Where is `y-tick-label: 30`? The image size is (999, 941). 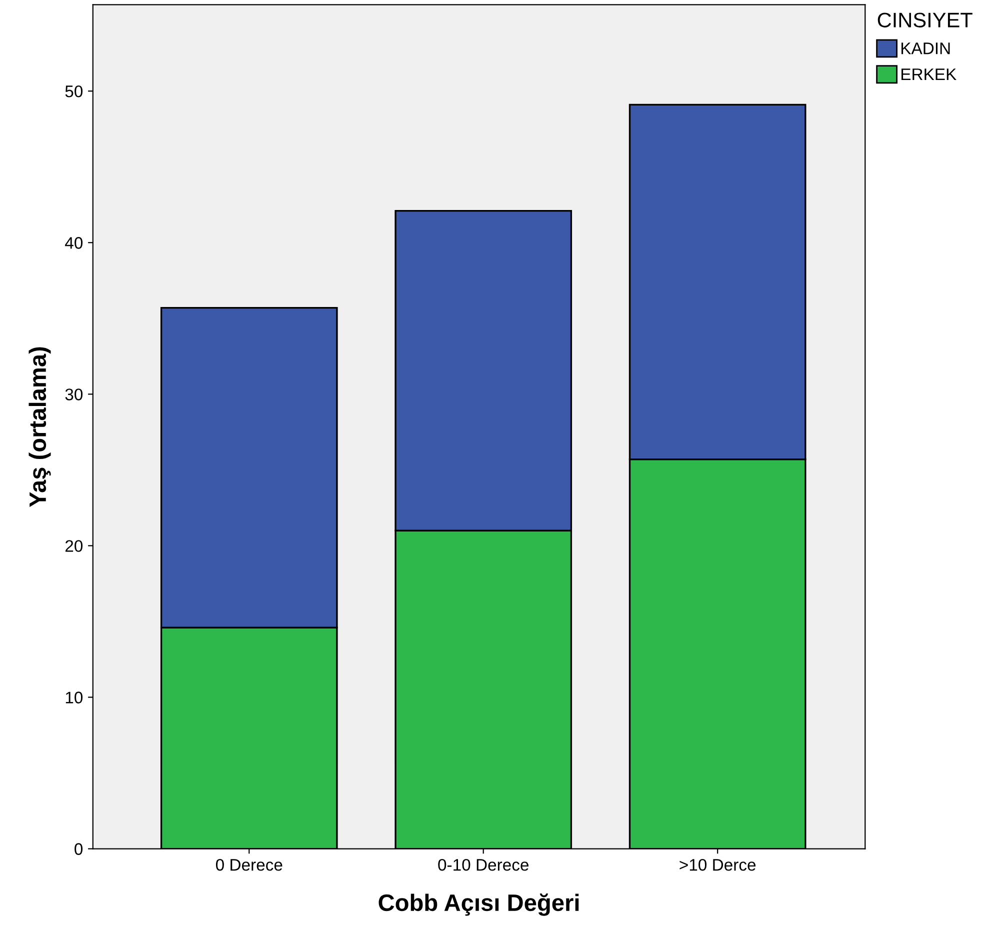 y-tick-label: 30 is located at coordinates (74, 394).